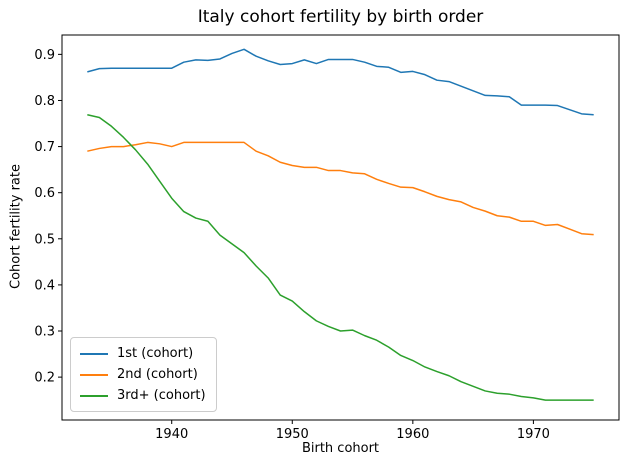  I want to click on y-tick-label: 0.7, so click(44, 147).